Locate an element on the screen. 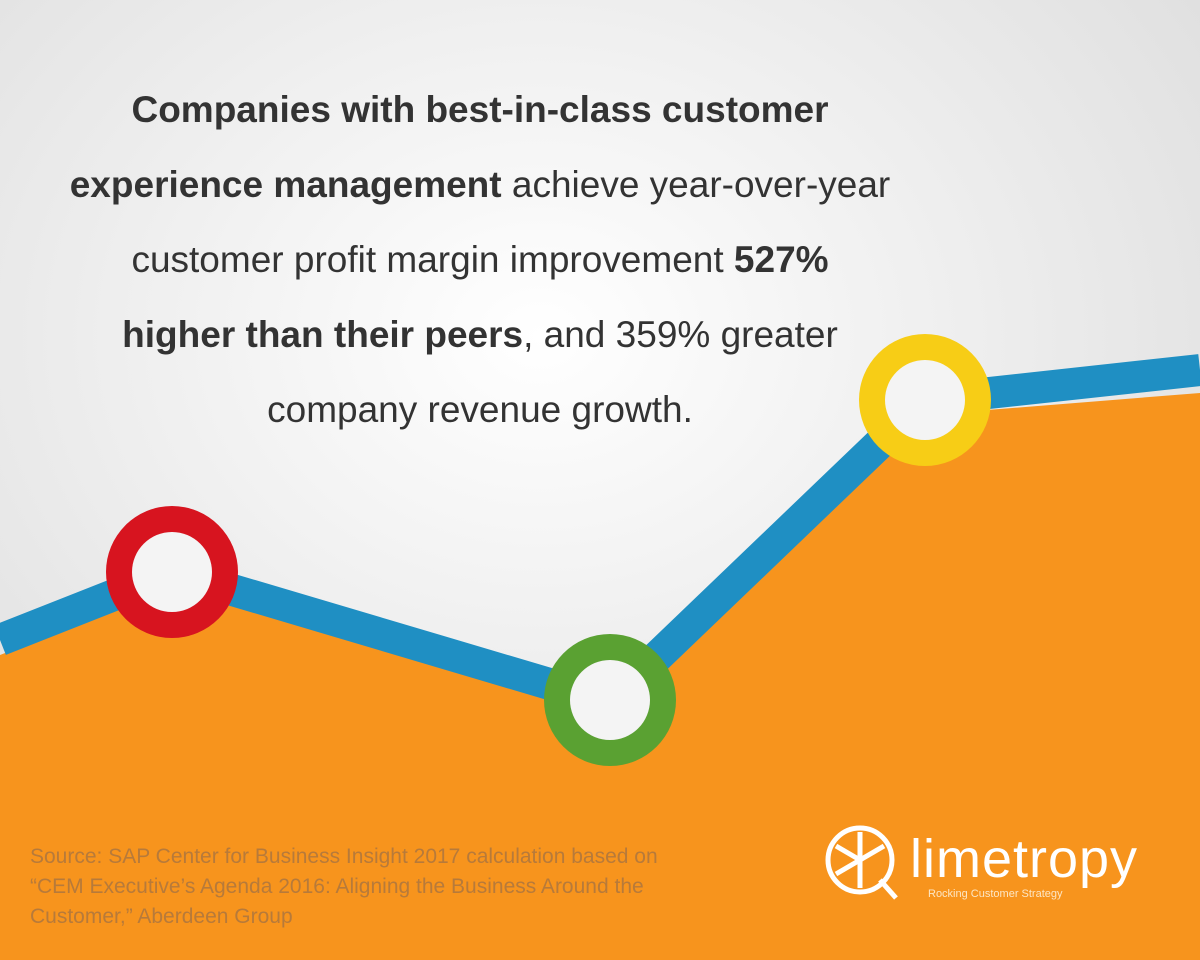 Image resolution: width=1200 pixels, height=960 pixels. headline-segment: company revenue growth. is located at coordinates (480, 409).